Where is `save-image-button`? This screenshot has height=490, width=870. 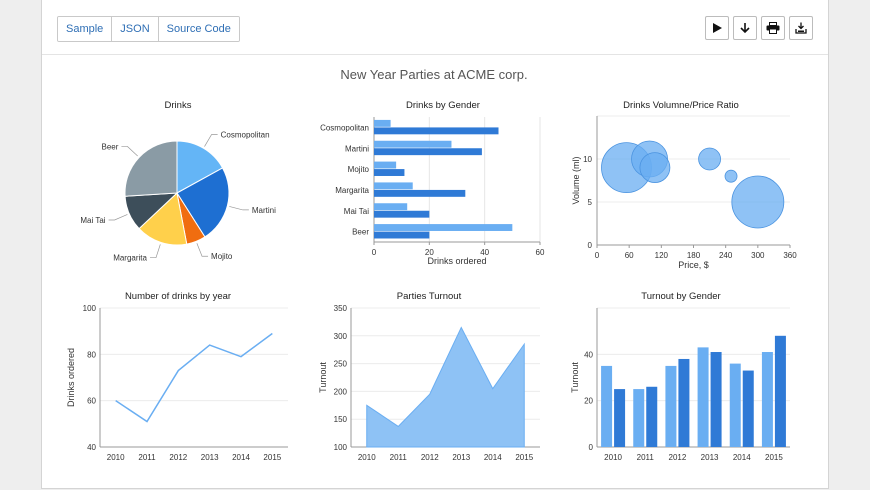 save-image-button is located at coordinates (801, 28).